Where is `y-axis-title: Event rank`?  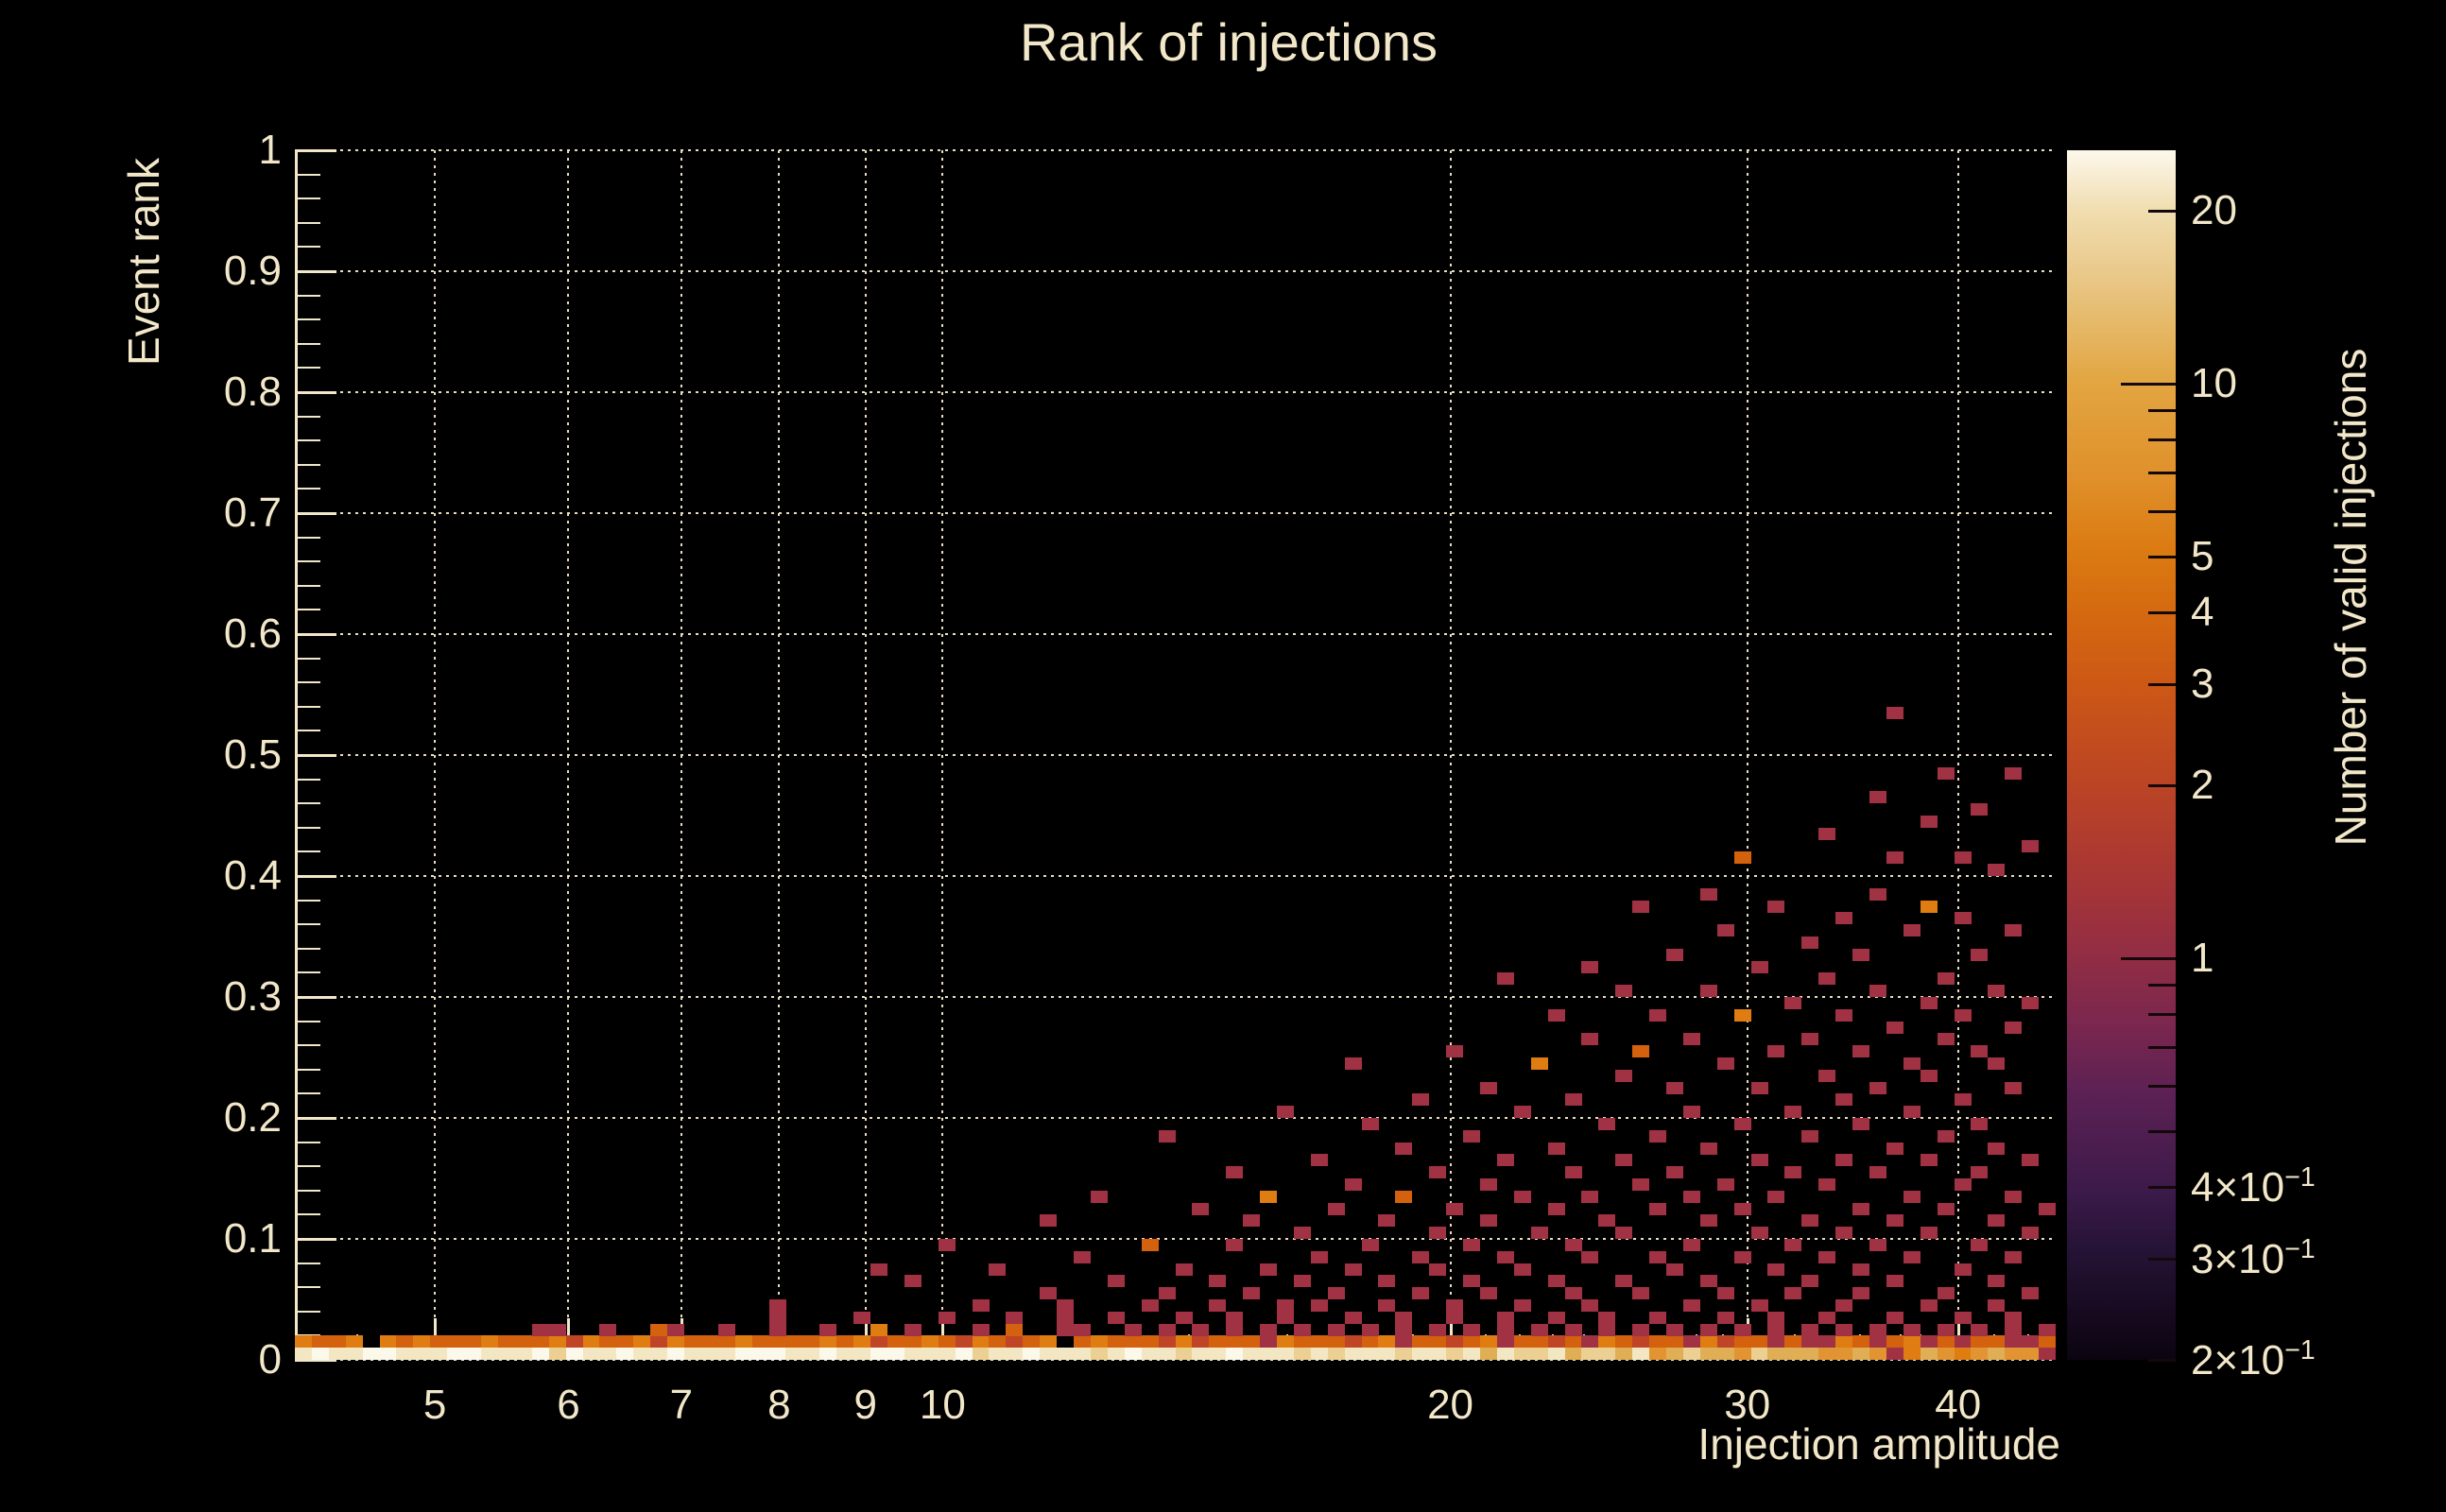 y-axis-title: Event rank is located at coordinates (143, 262).